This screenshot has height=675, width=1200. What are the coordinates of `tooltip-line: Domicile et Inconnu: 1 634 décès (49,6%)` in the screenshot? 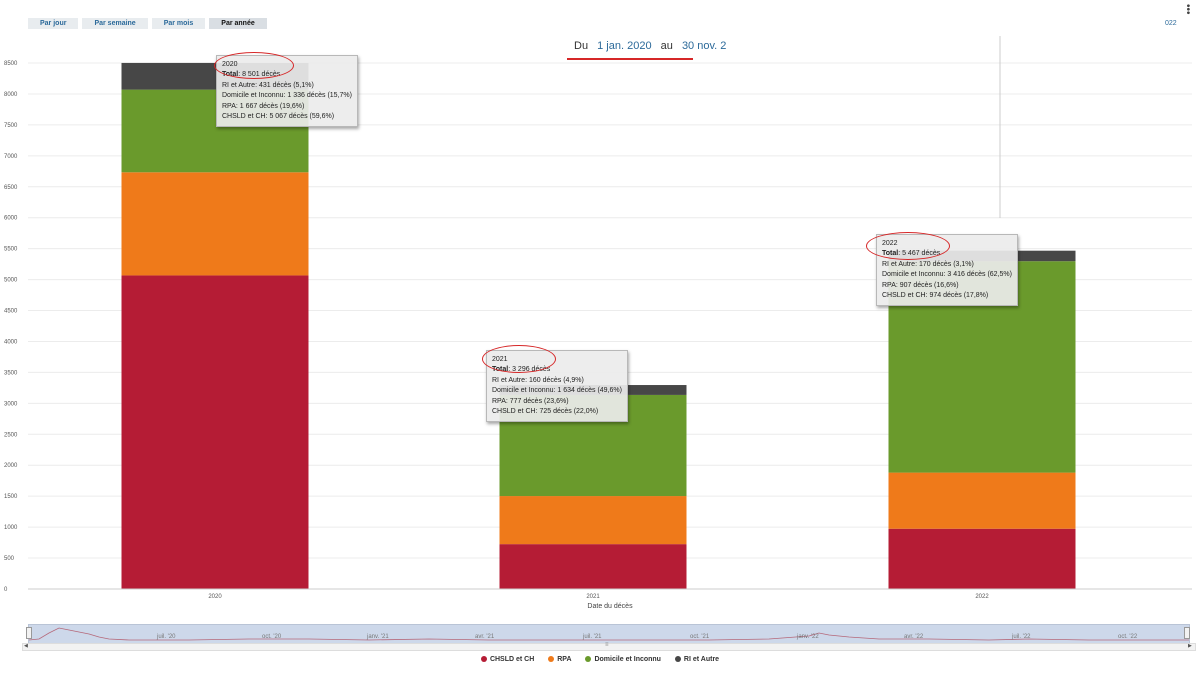 It's located at (557, 391).